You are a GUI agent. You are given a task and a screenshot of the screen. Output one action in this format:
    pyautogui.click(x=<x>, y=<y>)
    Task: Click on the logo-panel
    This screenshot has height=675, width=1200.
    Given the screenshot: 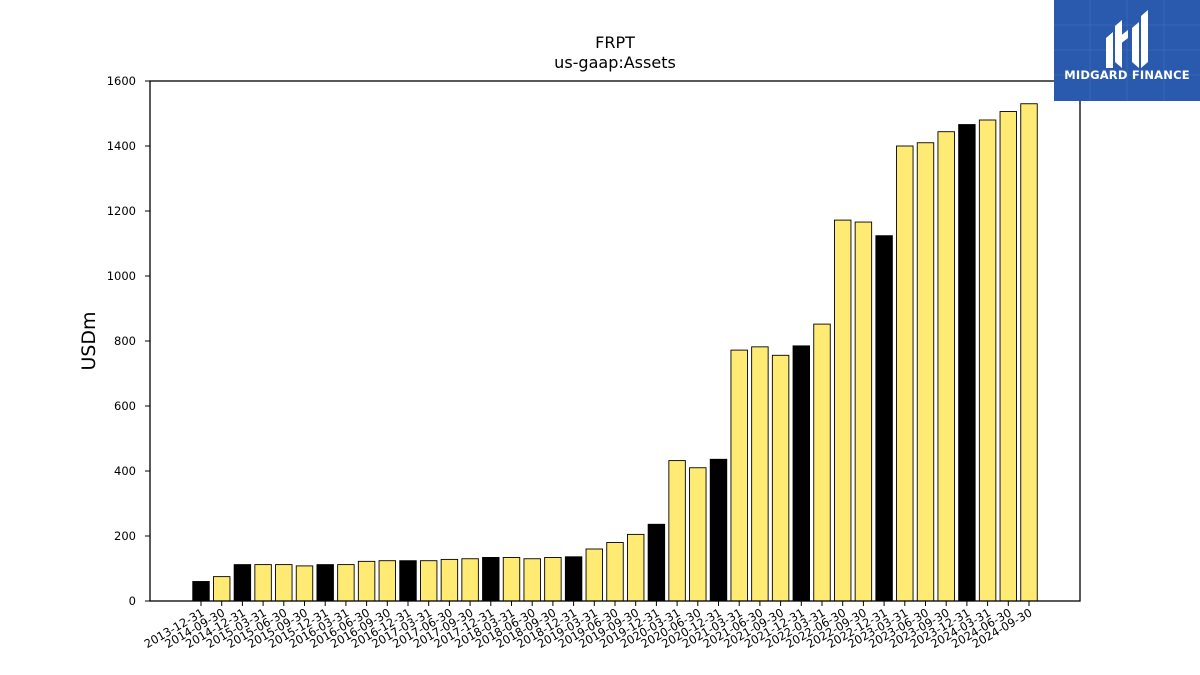 What is the action you would take?
    pyautogui.click(x=1127, y=50)
    